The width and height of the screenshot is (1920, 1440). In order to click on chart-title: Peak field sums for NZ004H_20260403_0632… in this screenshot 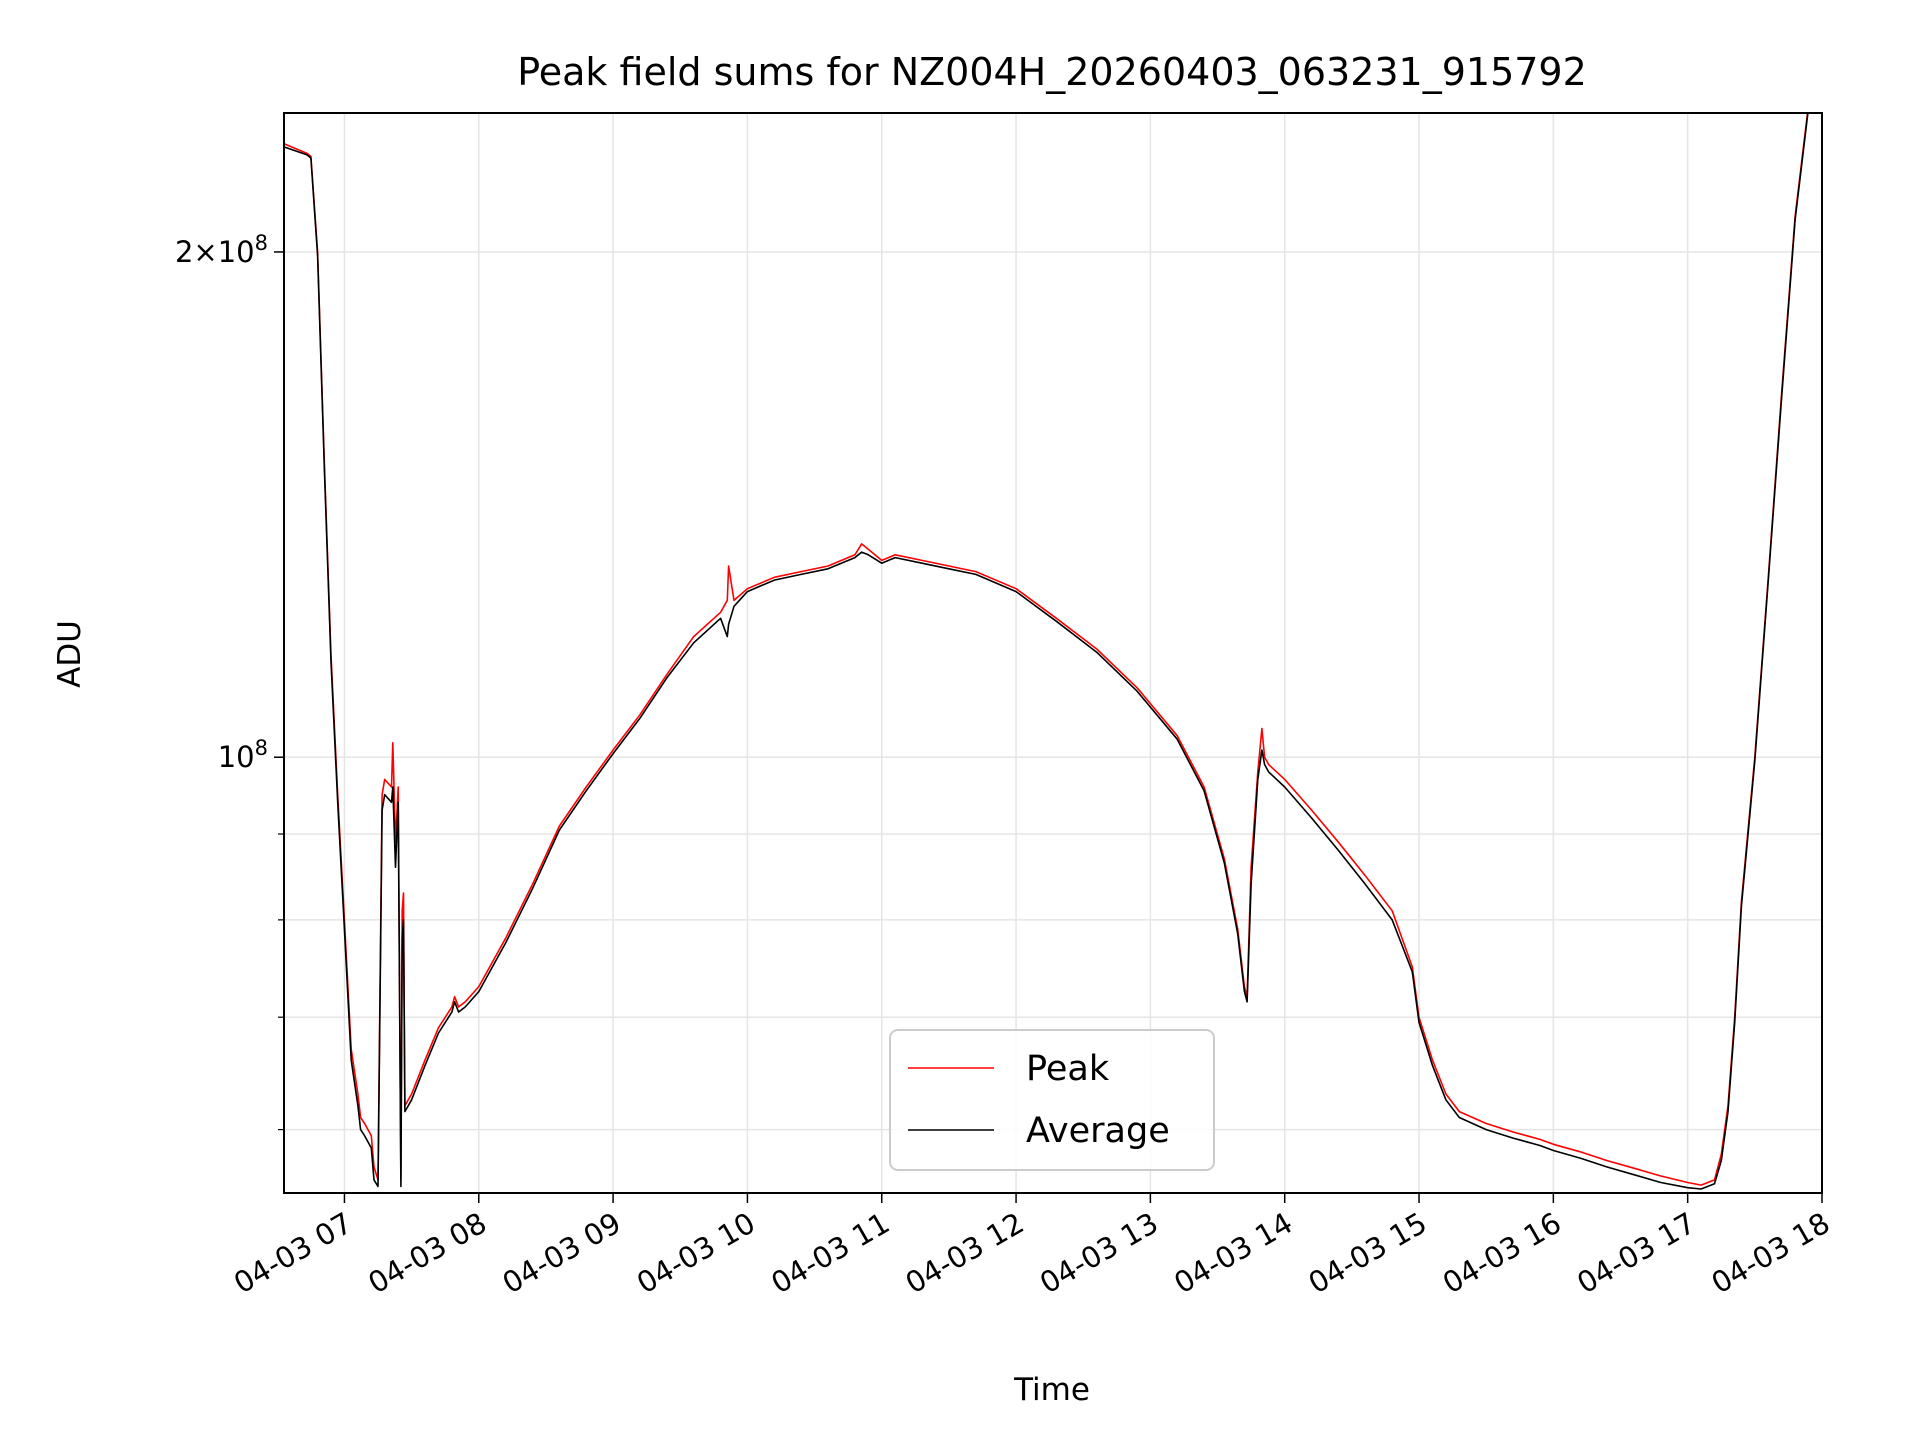, I will do `click(1052, 72)`.